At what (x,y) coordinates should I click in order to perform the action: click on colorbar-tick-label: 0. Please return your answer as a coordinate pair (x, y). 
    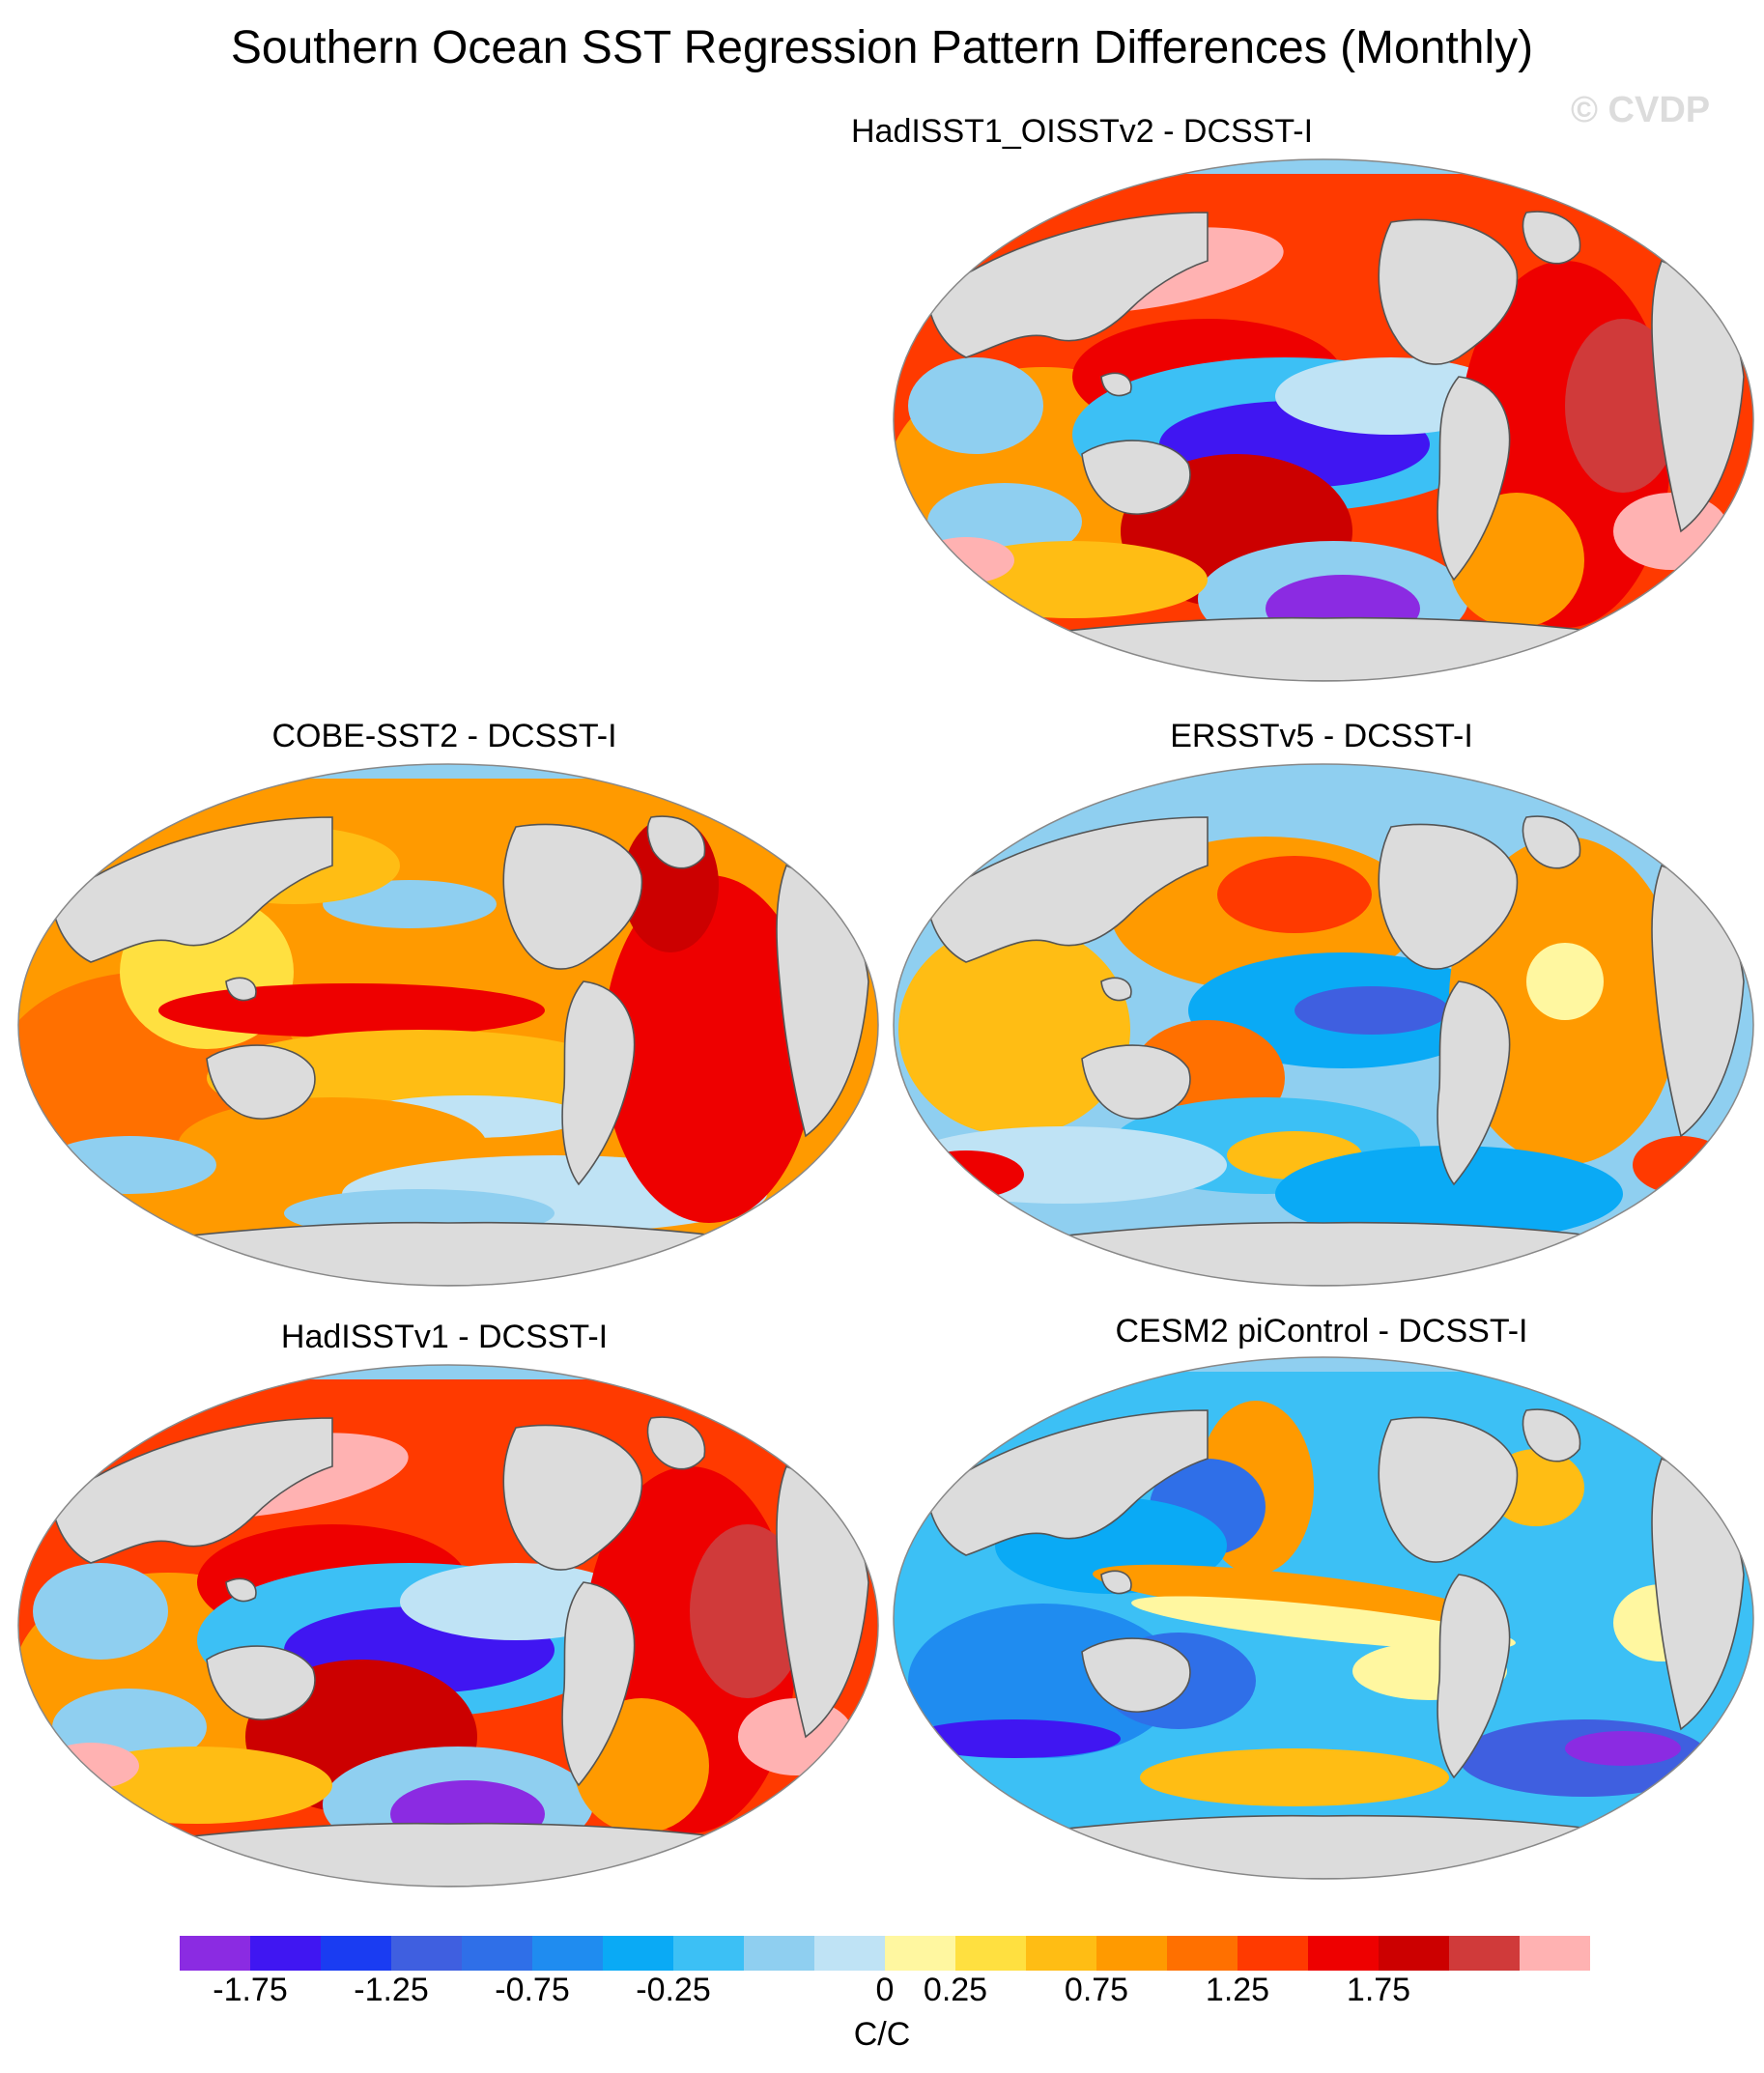
    Looking at the image, I should click on (885, 1990).